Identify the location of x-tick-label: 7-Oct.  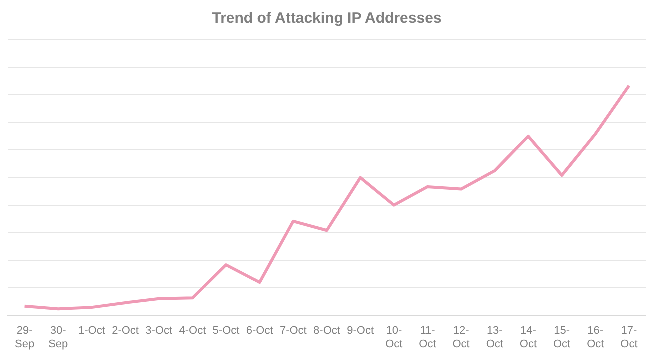
(293, 331).